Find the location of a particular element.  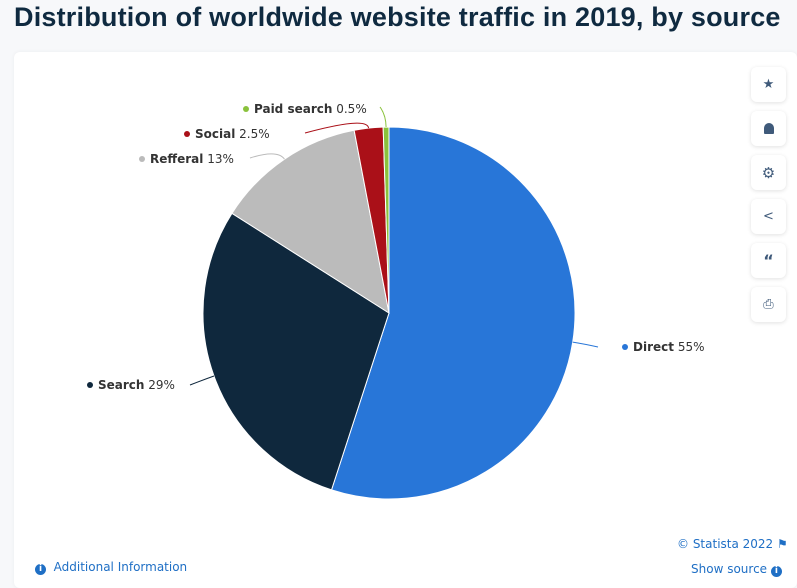

gear-icon: ⚙ is located at coordinates (768, 172).